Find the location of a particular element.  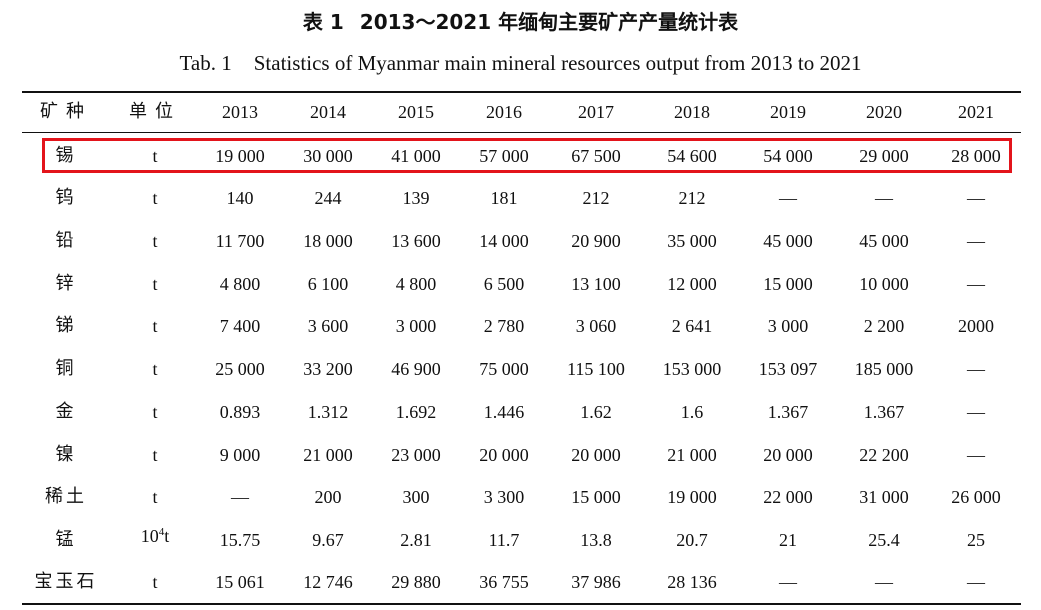

row-value-cell: 13 100 is located at coordinates (596, 284).